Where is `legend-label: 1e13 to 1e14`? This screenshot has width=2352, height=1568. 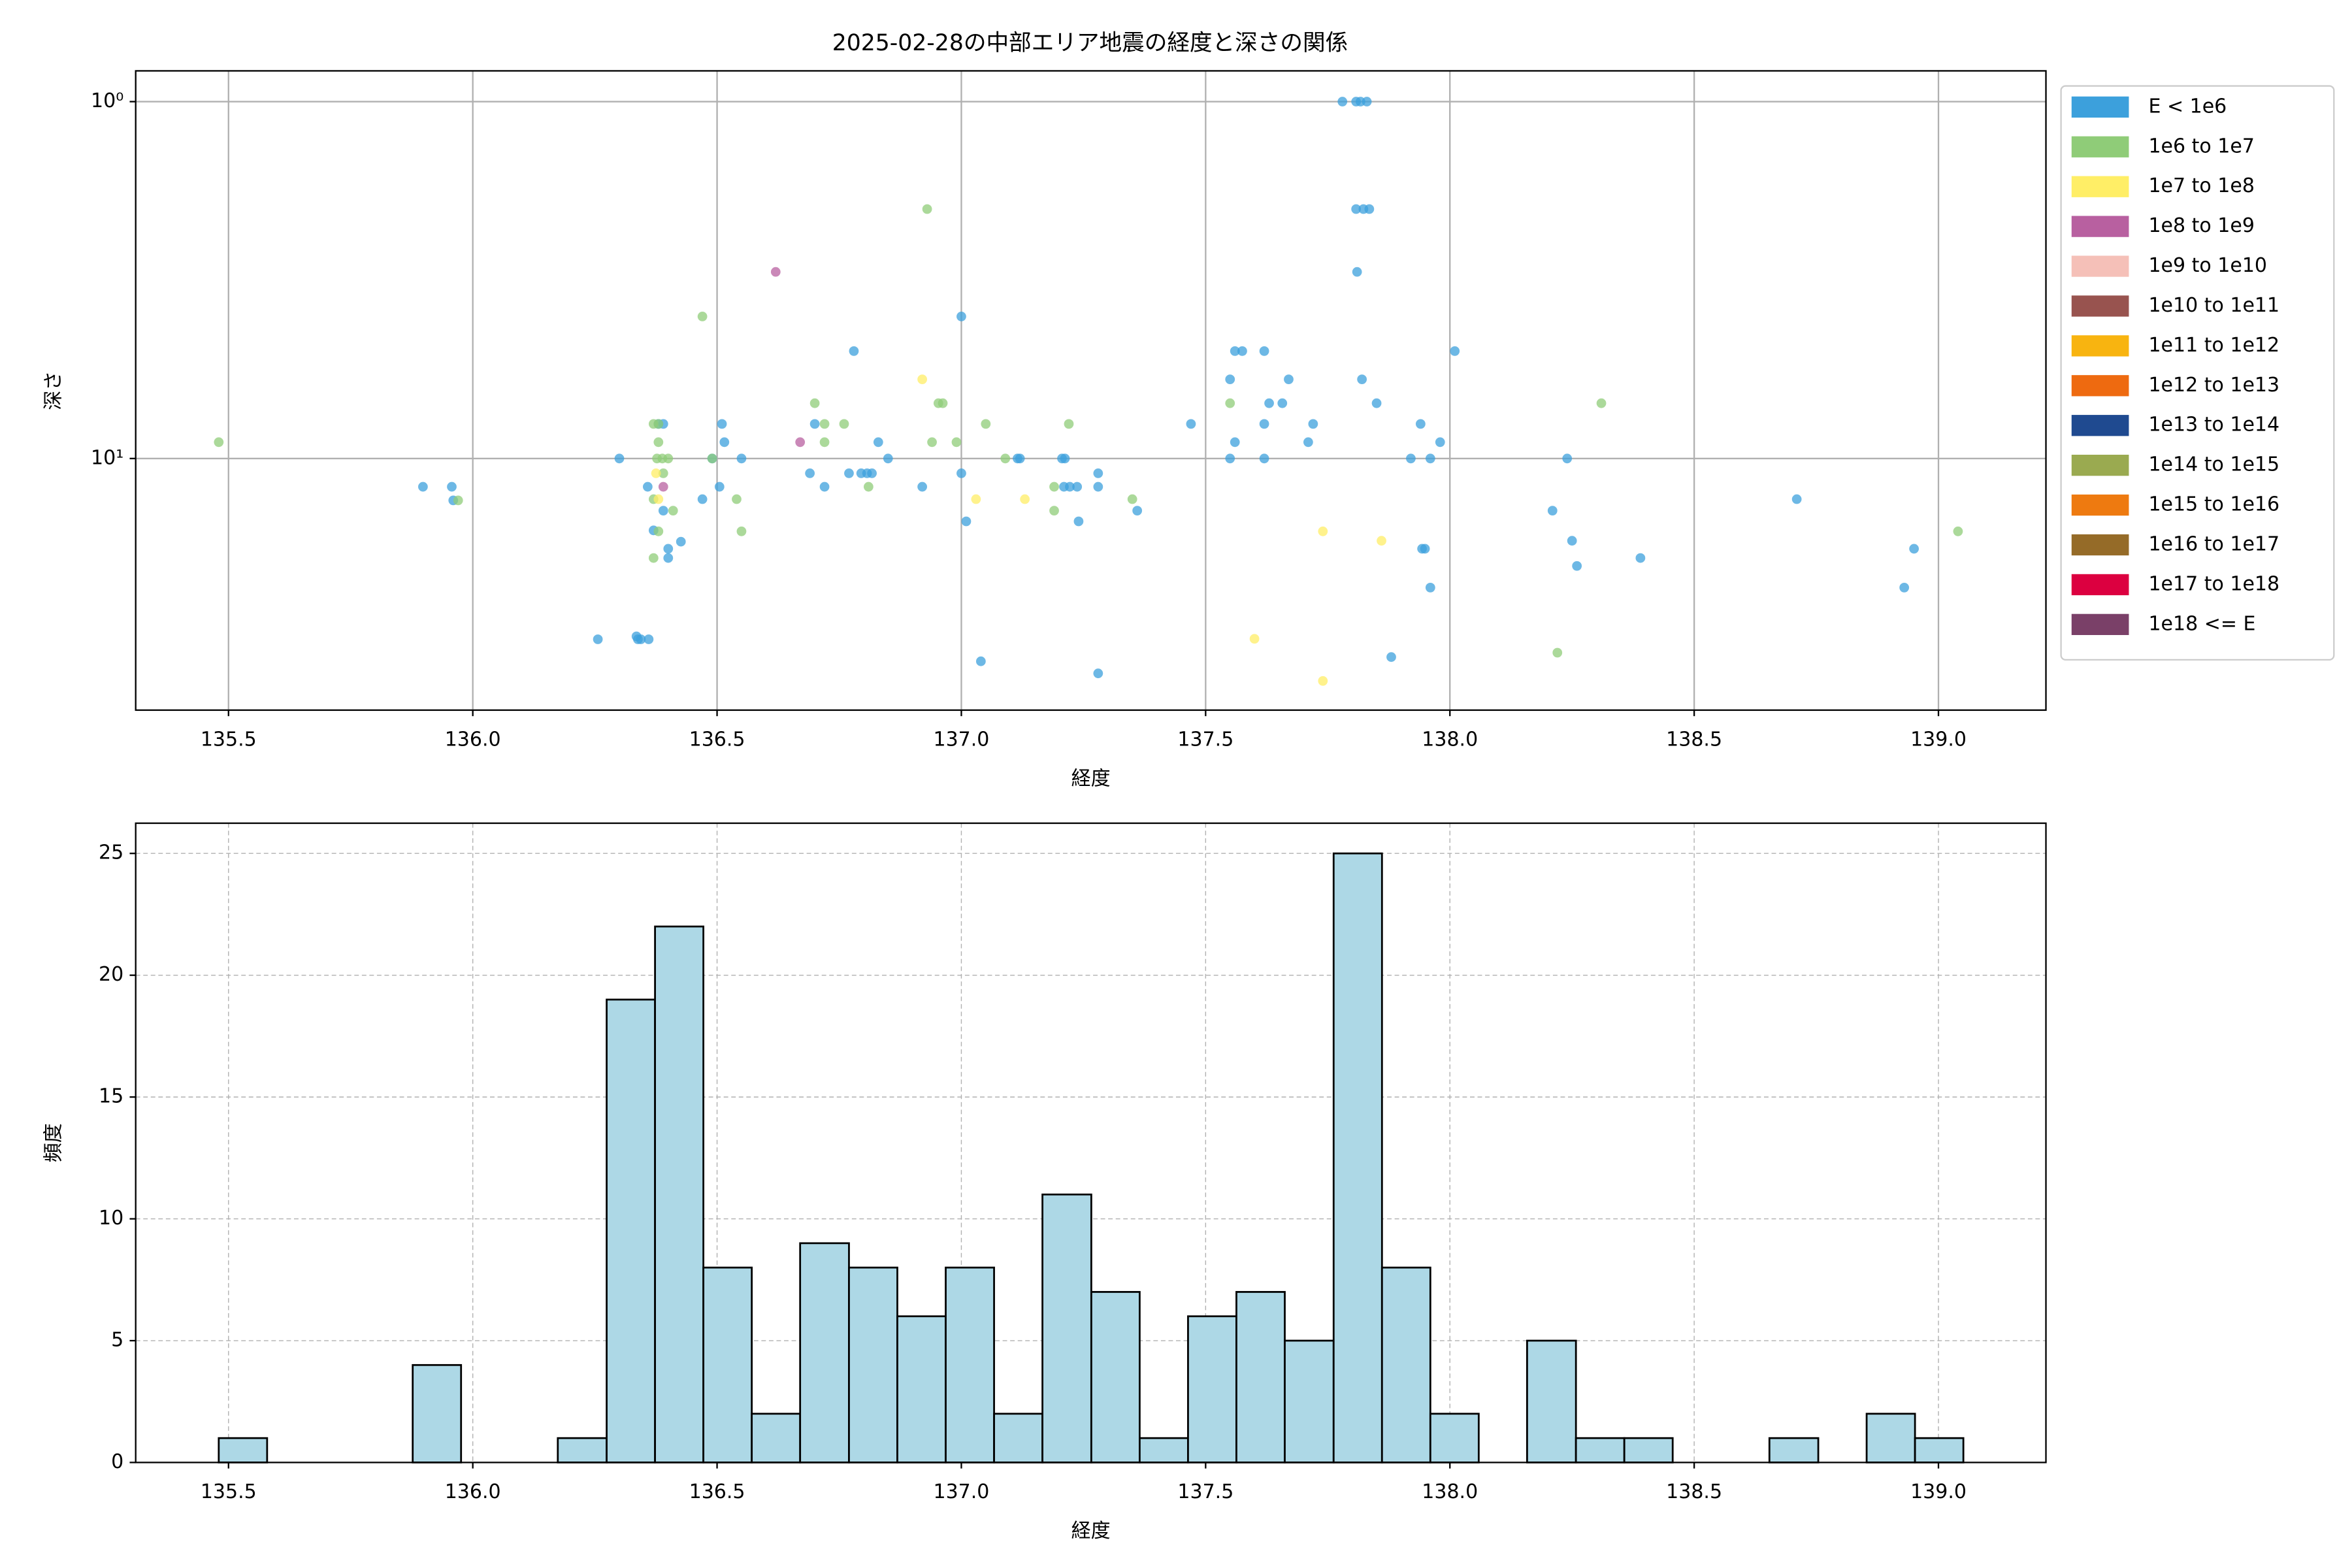
legend-label: 1e13 to 1e14 is located at coordinates (2213, 425).